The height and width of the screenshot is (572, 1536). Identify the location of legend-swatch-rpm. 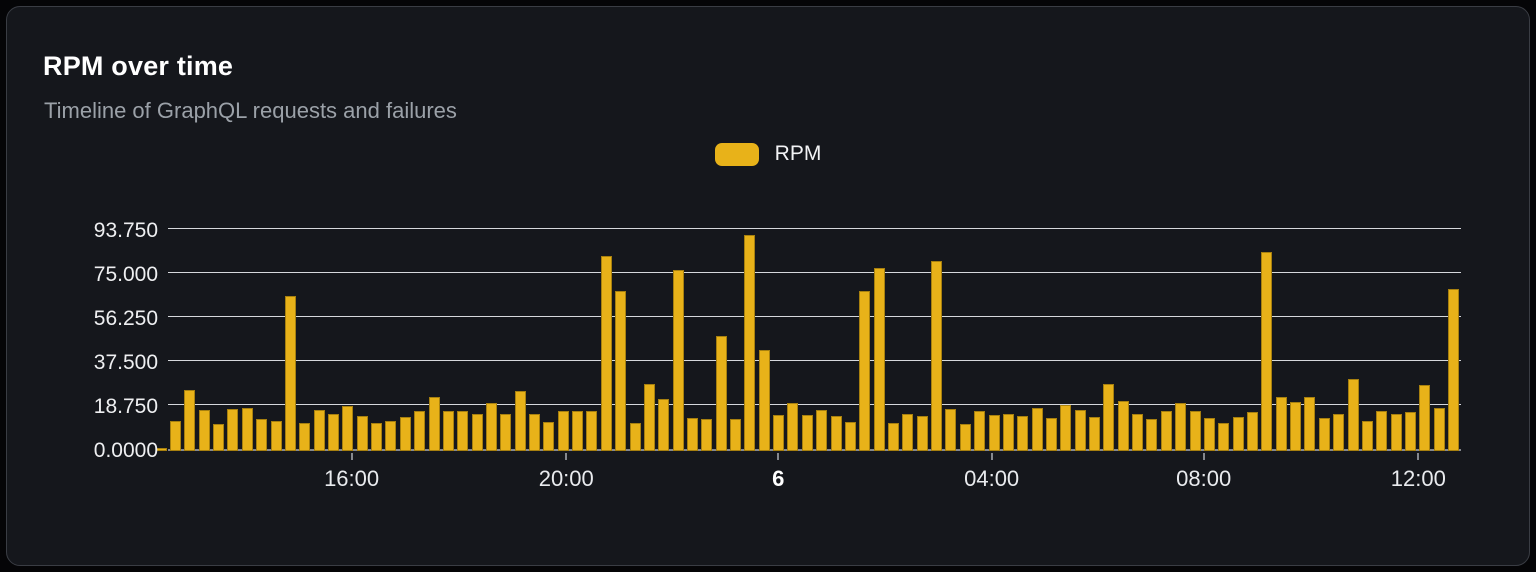
(736, 154).